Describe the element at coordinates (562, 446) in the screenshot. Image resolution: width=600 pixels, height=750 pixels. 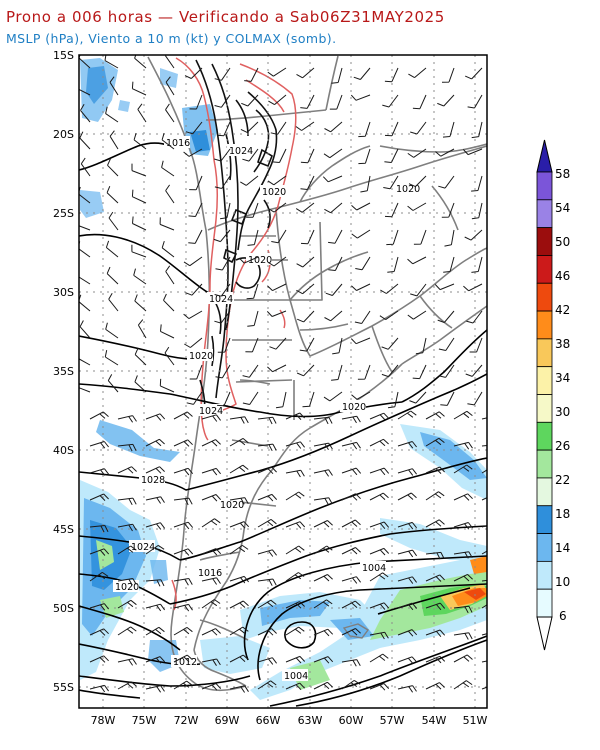
I see `colorbar-label: 26` at that location.